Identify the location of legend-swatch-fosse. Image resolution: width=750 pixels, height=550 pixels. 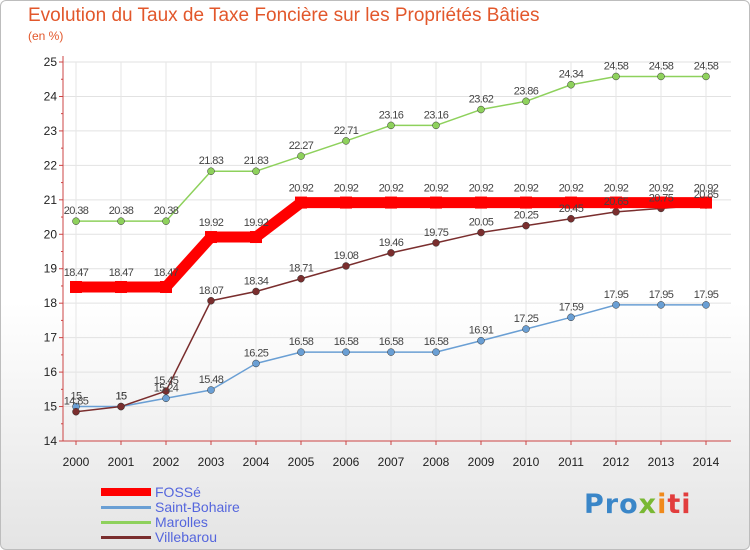
(126, 492).